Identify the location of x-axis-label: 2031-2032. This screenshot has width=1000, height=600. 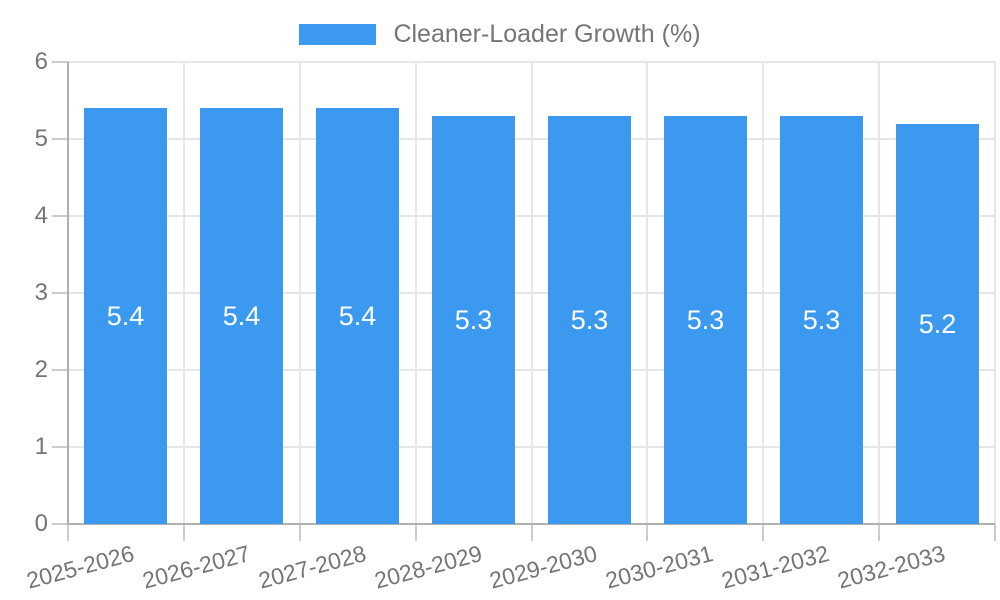
(775, 567).